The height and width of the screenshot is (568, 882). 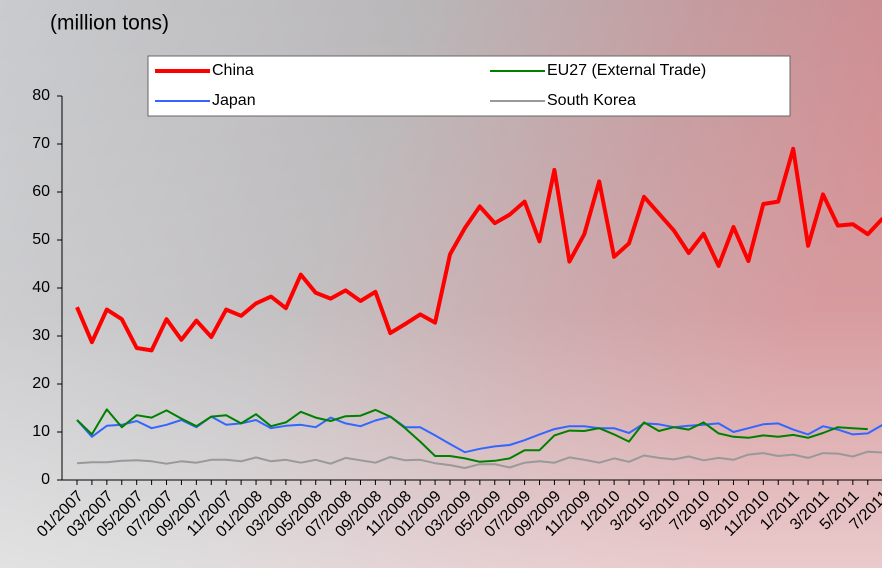 I want to click on legend-box, so click(x=469, y=86).